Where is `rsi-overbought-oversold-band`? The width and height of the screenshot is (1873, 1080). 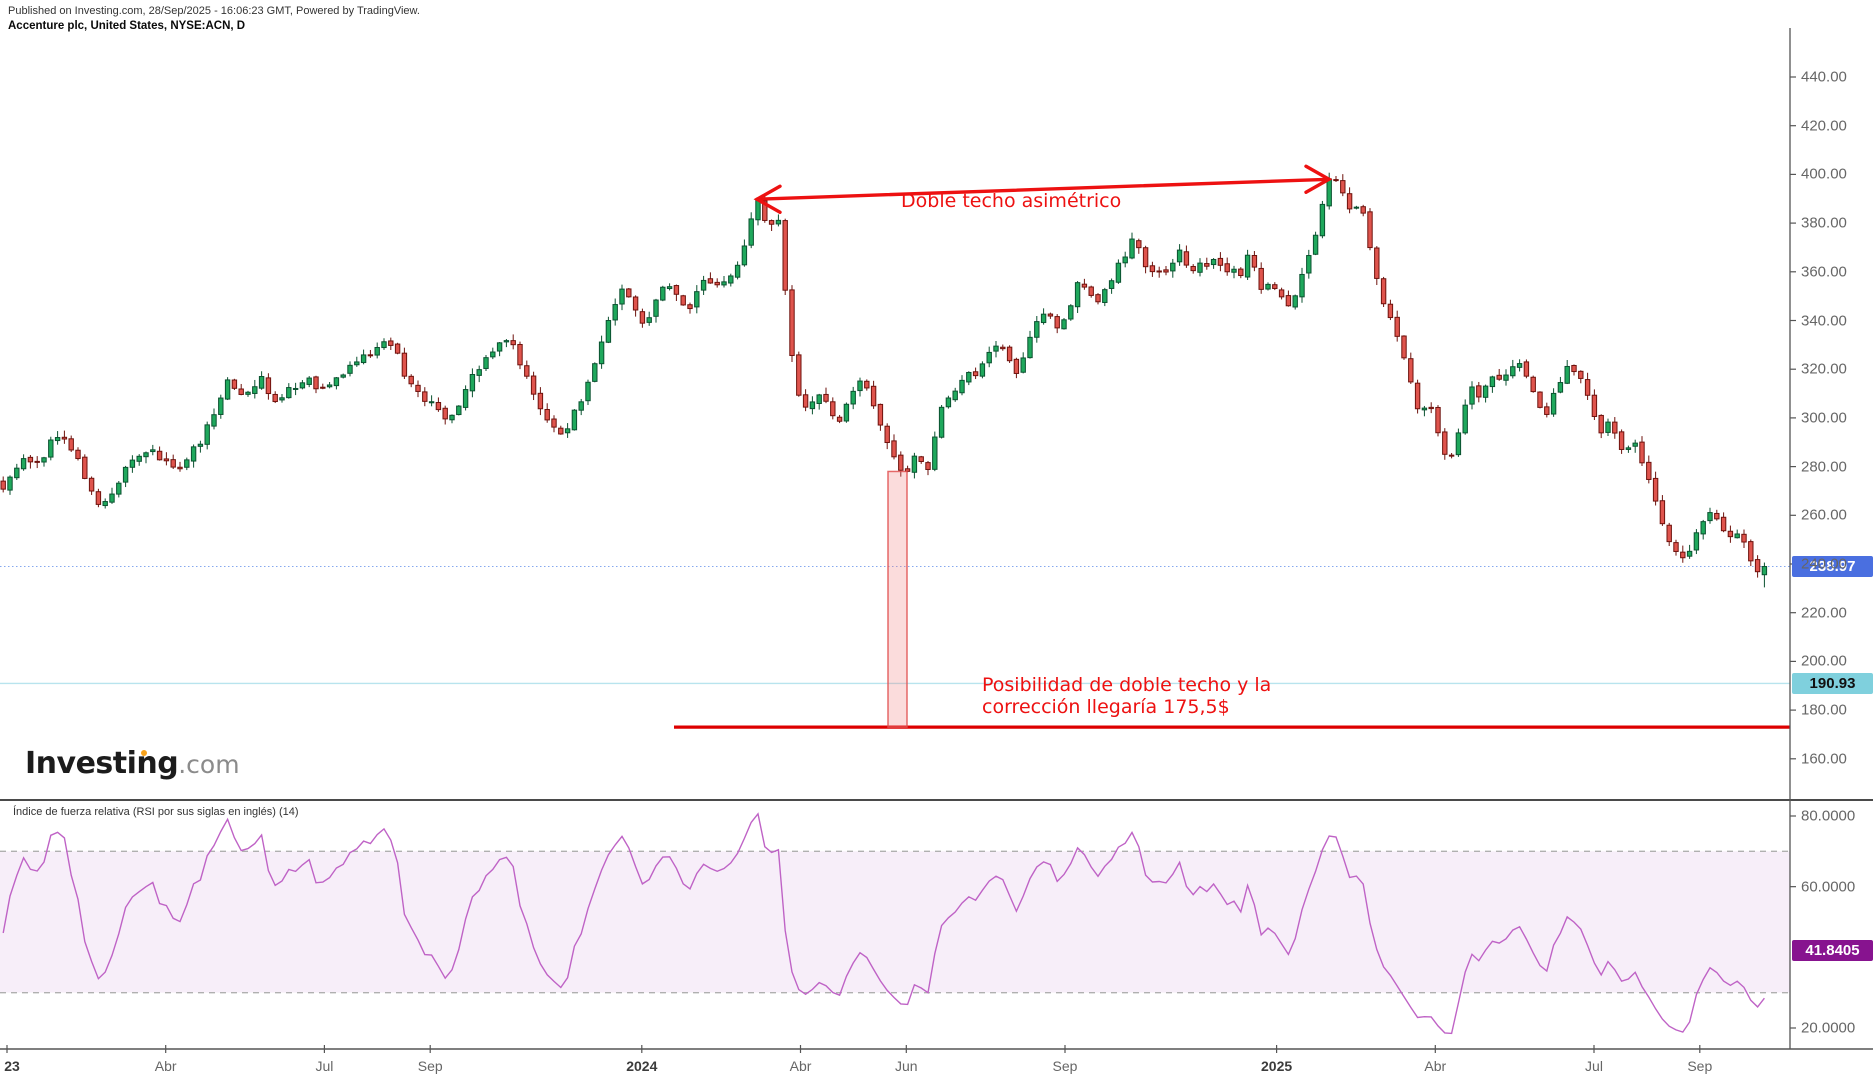 rsi-overbought-oversold-band is located at coordinates (895, 922).